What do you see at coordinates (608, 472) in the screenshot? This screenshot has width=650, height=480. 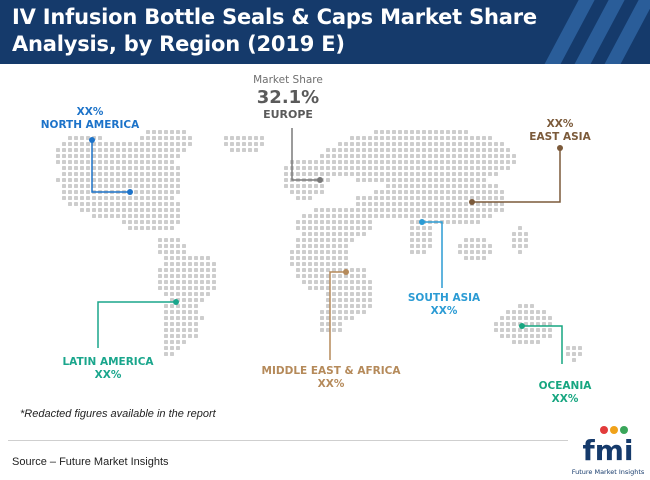 I see `svg-text: Future Market Insights` at bounding box center [608, 472].